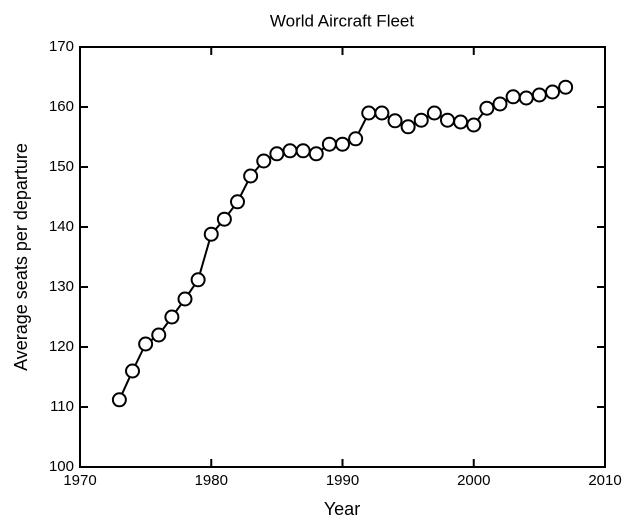 The image size is (629, 520). What do you see at coordinates (211, 480) in the screenshot?
I see `x-tick-label: 1980` at bounding box center [211, 480].